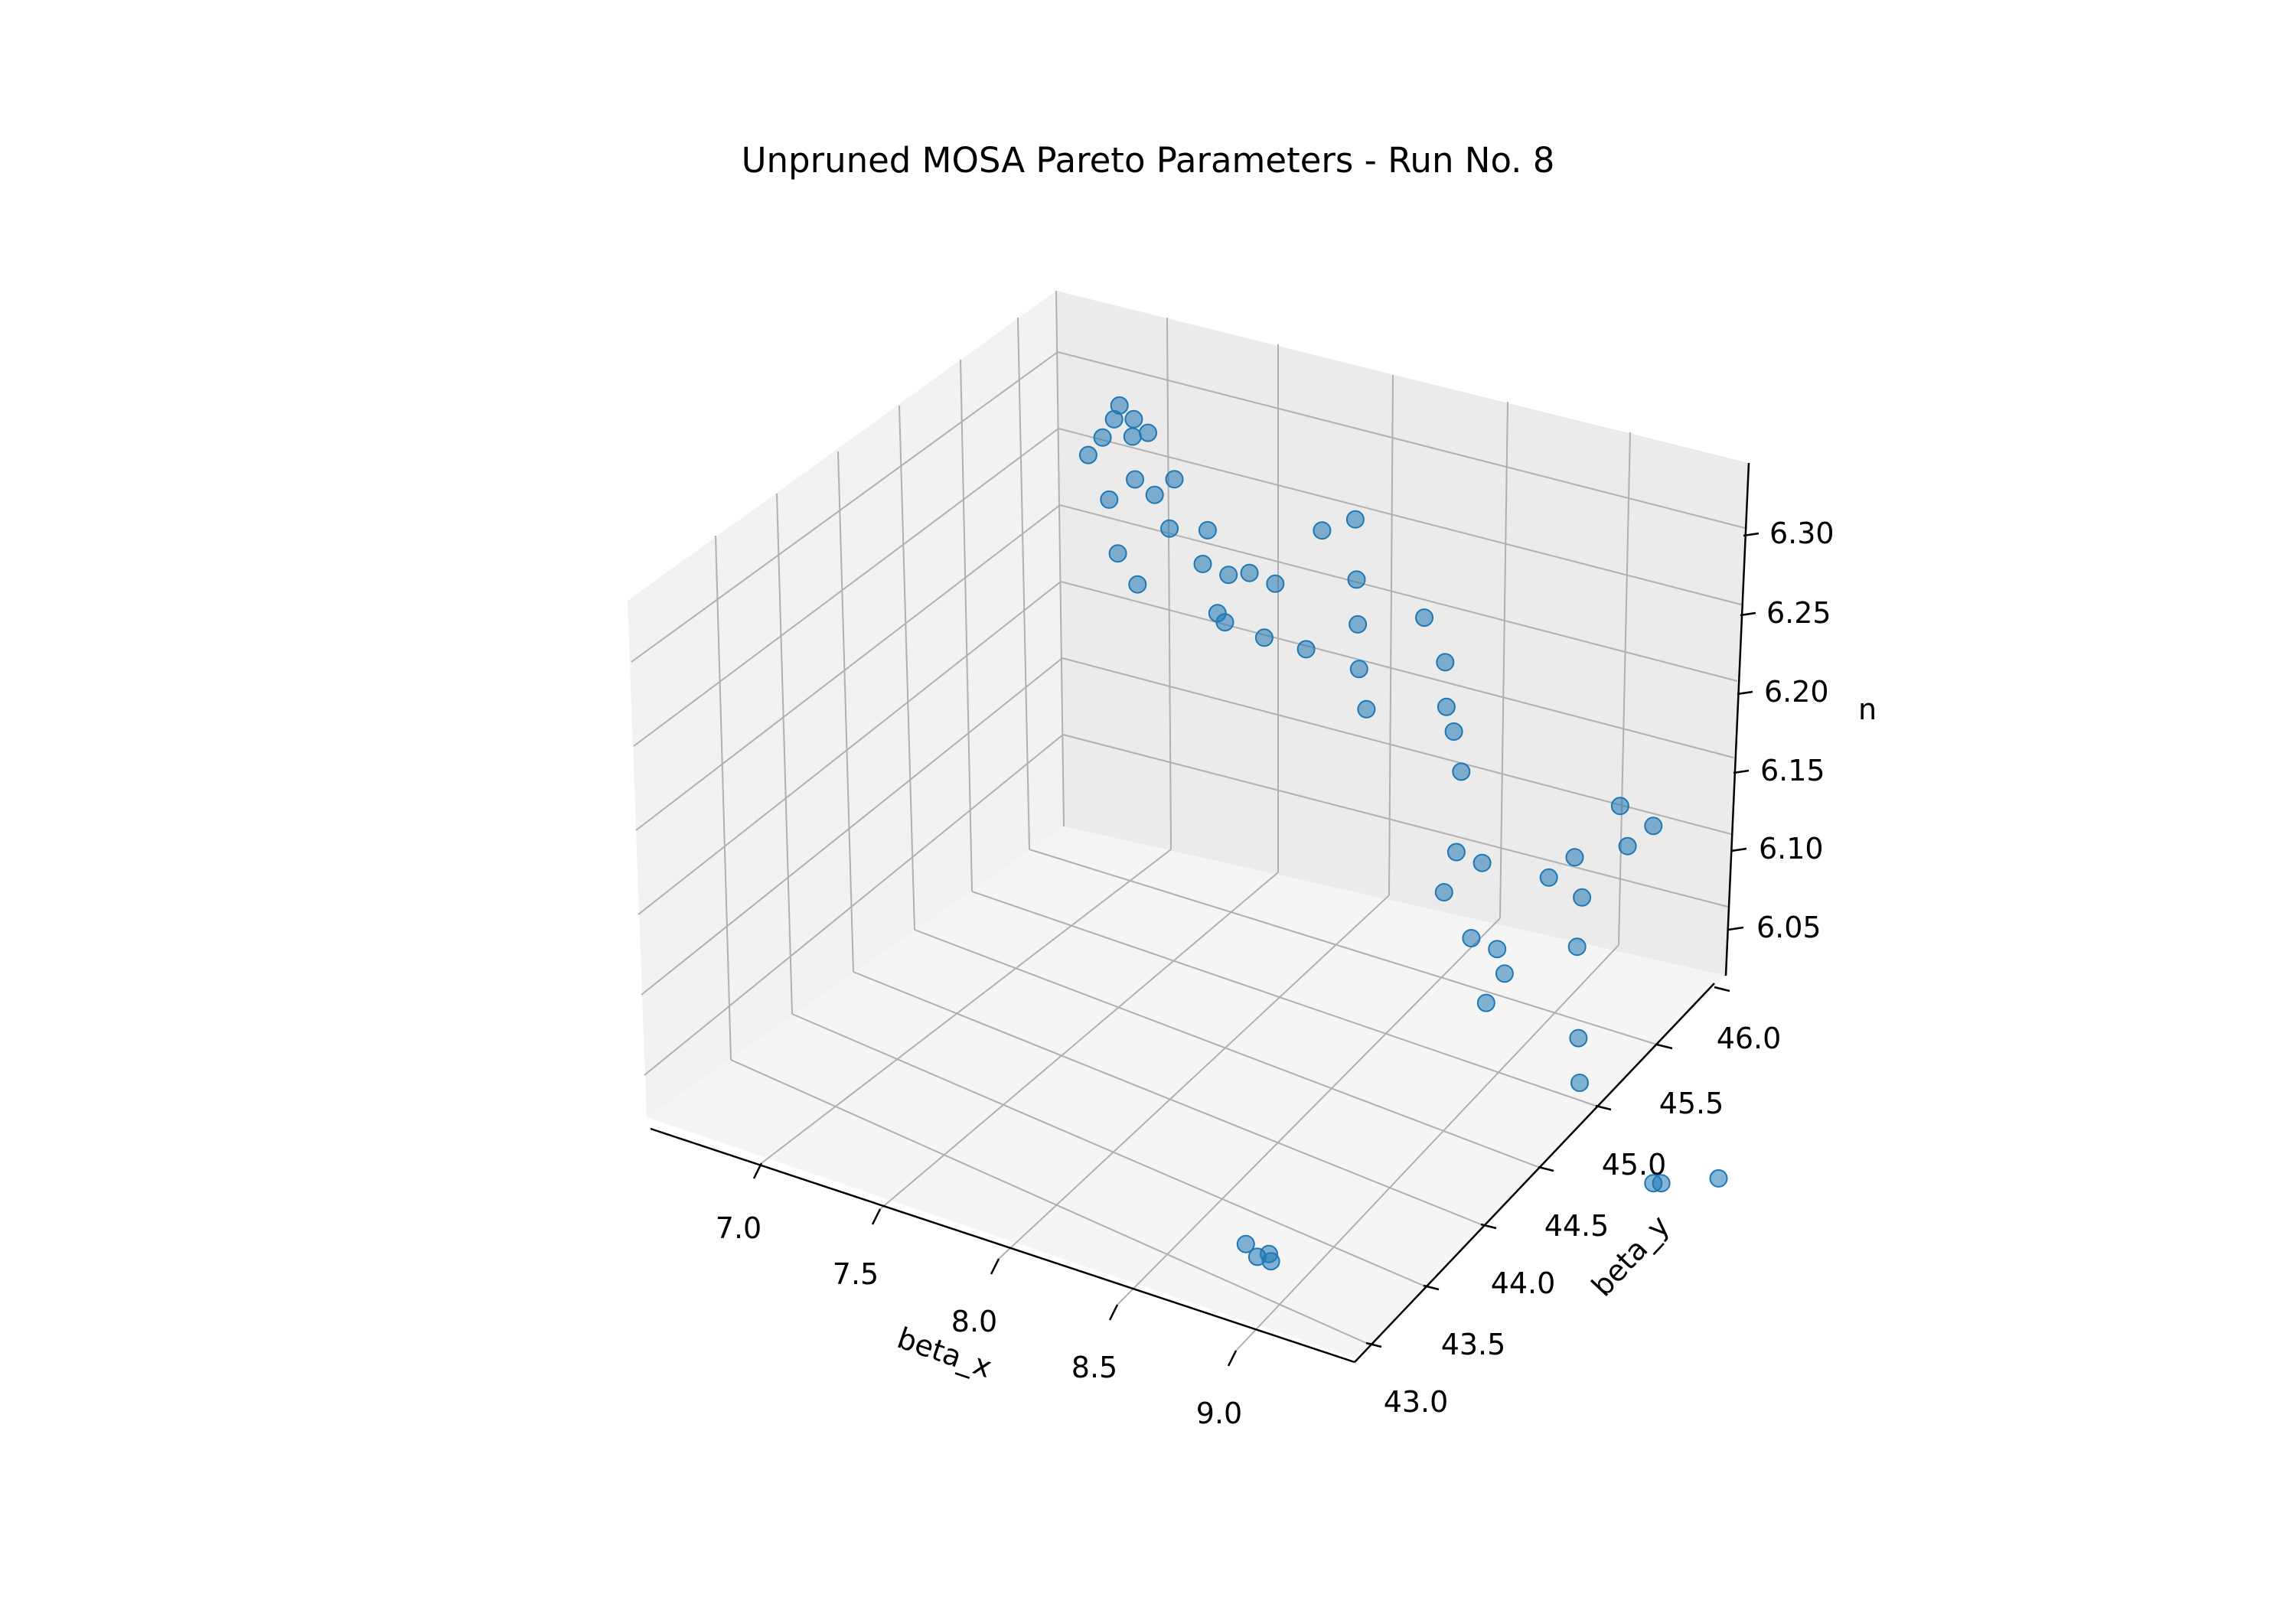 Image resolution: width=2296 pixels, height=1607 pixels. Describe the element at coordinates (1796, 692) in the screenshot. I see `z-tick-label: 6.20` at that location.